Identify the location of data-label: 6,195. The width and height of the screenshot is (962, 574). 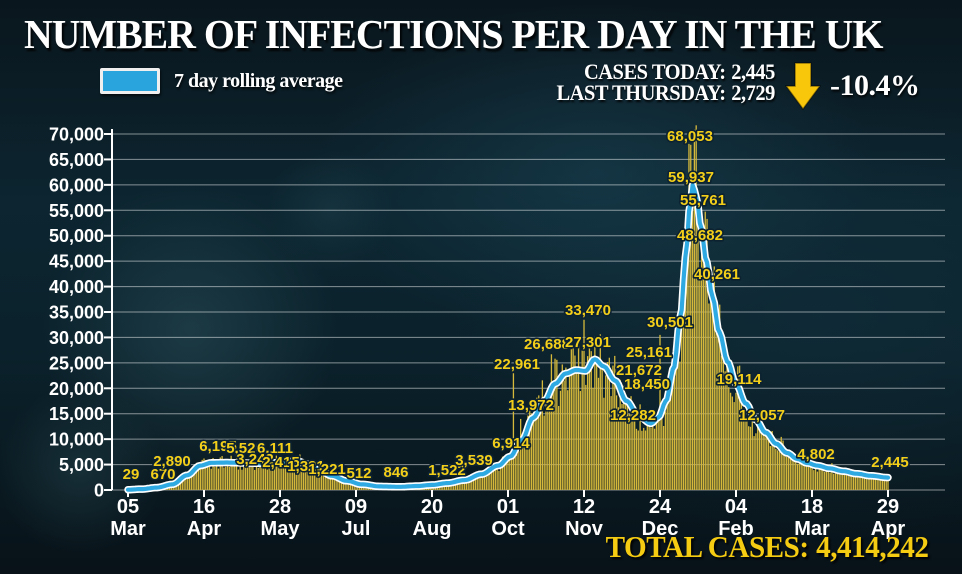
(218, 446).